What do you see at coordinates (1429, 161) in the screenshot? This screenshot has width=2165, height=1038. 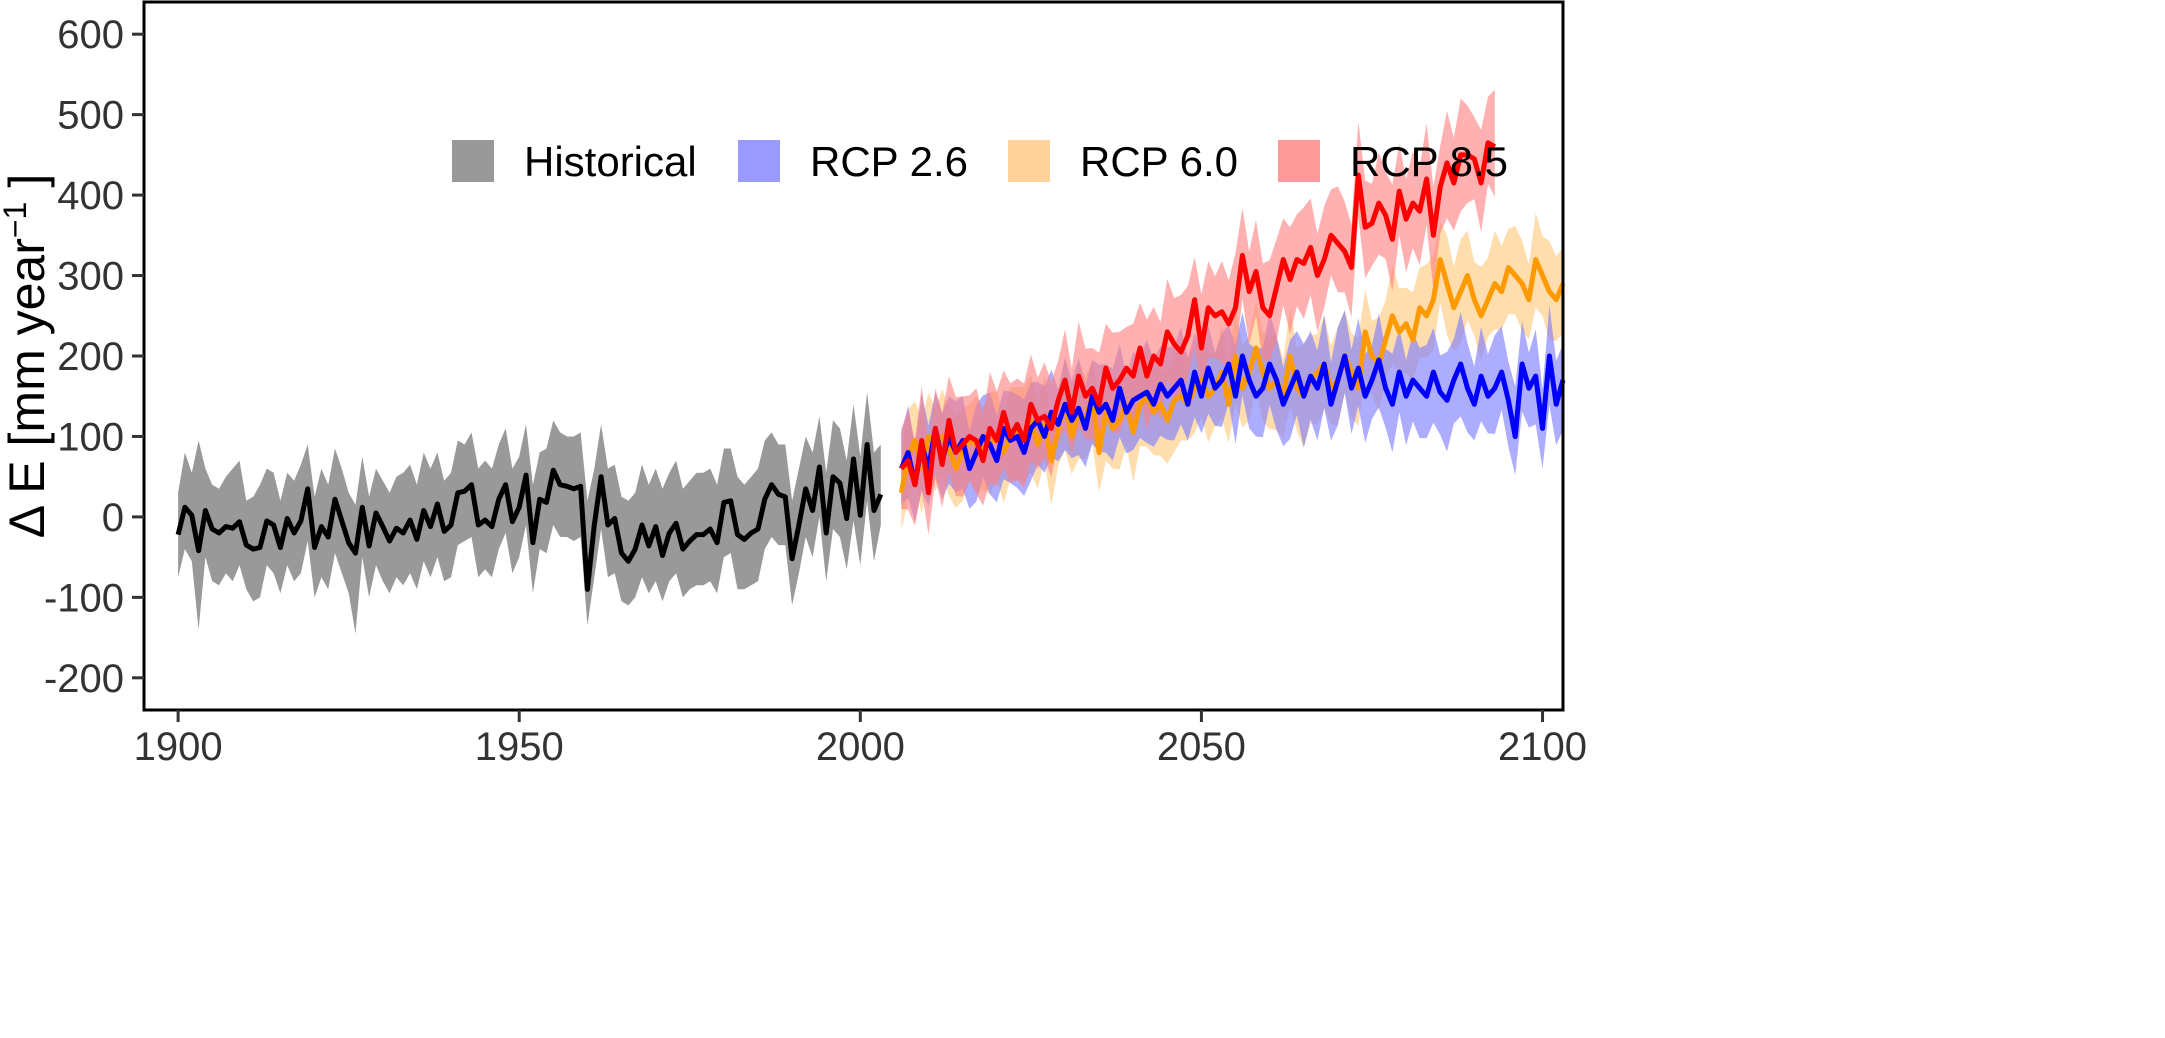 I see `legend-label: RCP 8.5` at bounding box center [1429, 161].